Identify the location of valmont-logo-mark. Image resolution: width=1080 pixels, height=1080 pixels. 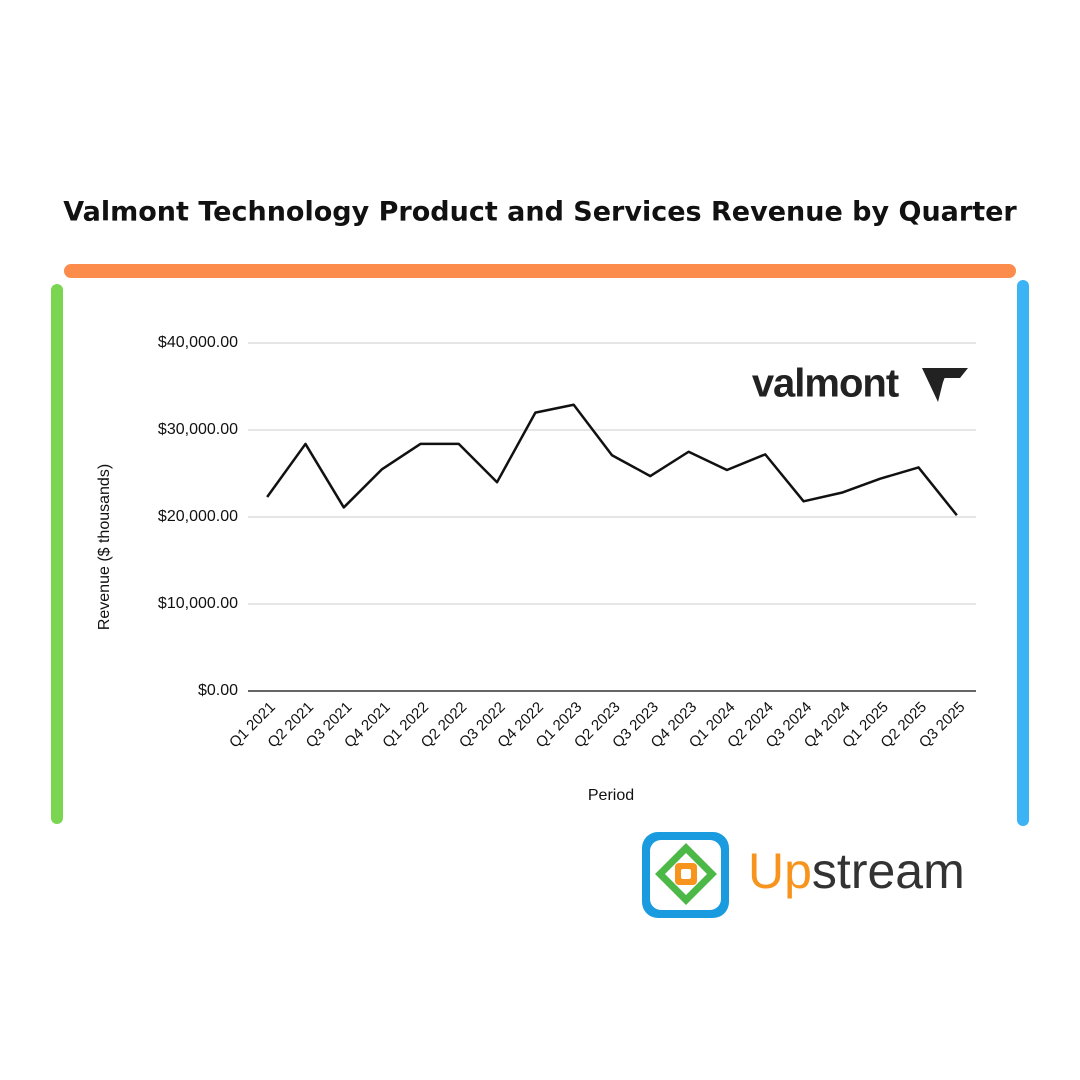
(945, 385).